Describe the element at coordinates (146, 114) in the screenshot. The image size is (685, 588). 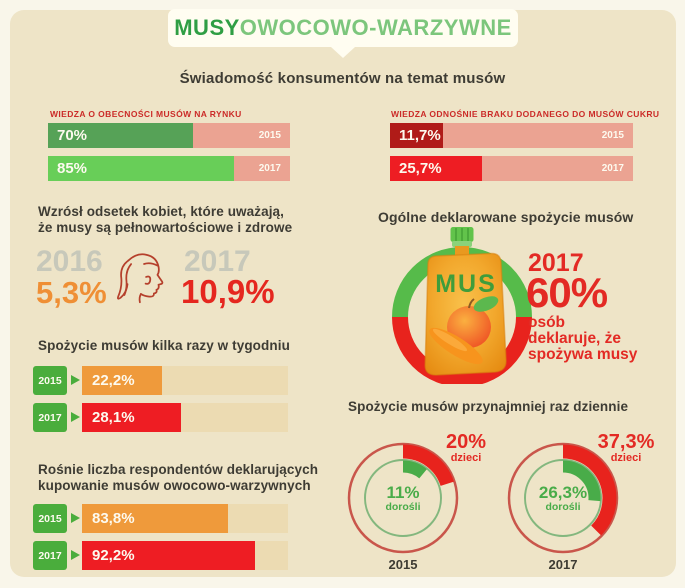
I see `awareness-left-label: WIEDZA O OBECNOŚCI MUSÓW NA RYNKU` at that location.